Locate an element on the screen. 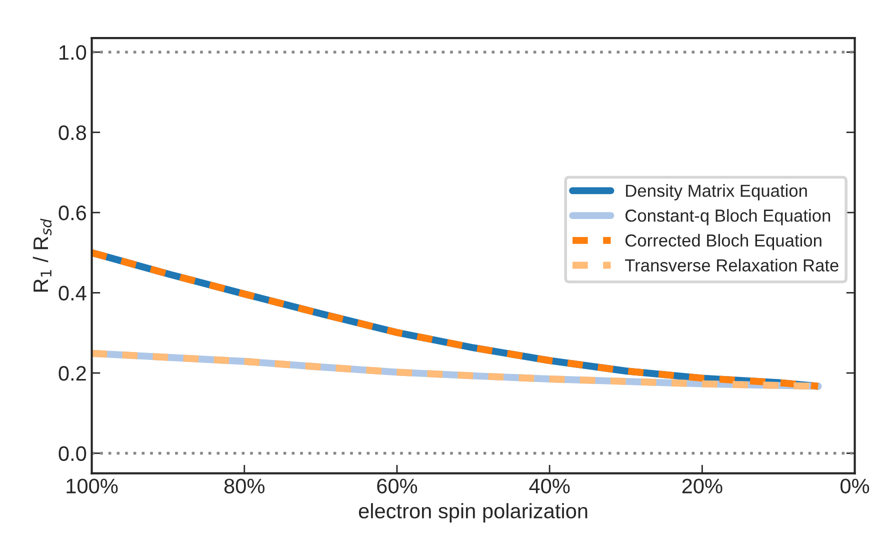  legend-label: Density Matrix Equation is located at coordinates (716, 192).